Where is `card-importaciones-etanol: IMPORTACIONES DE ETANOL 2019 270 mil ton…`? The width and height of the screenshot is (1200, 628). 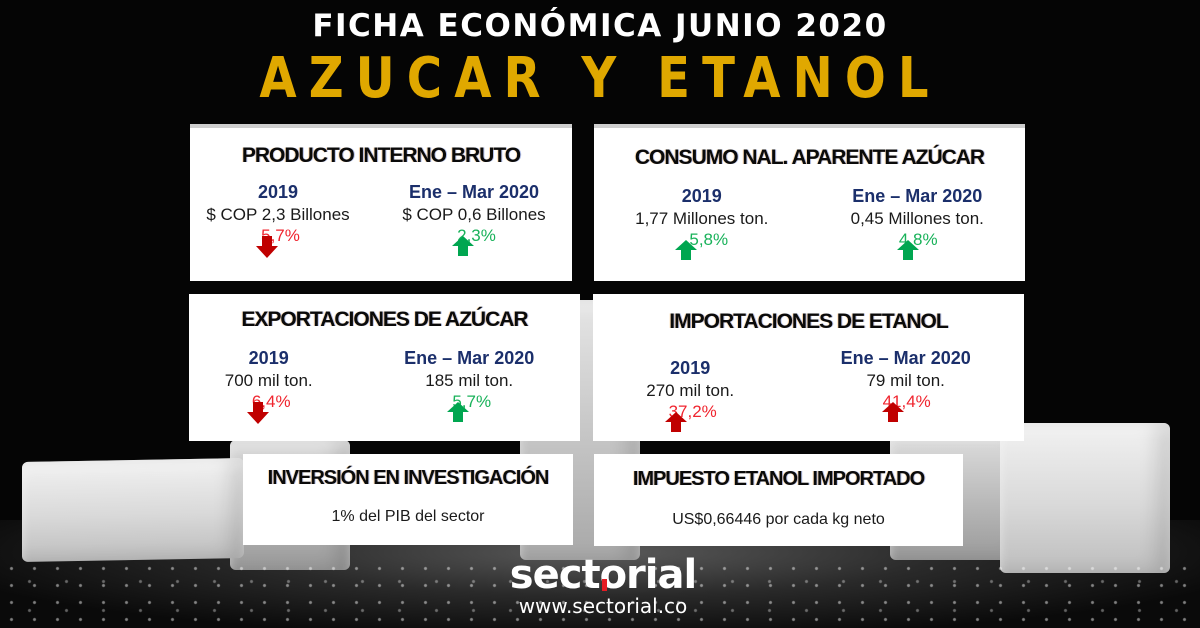
card-importaciones-etanol: IMPORTACIONES DE ETANOL 2019 270 mil ton… is located at coordinates (808, 367).